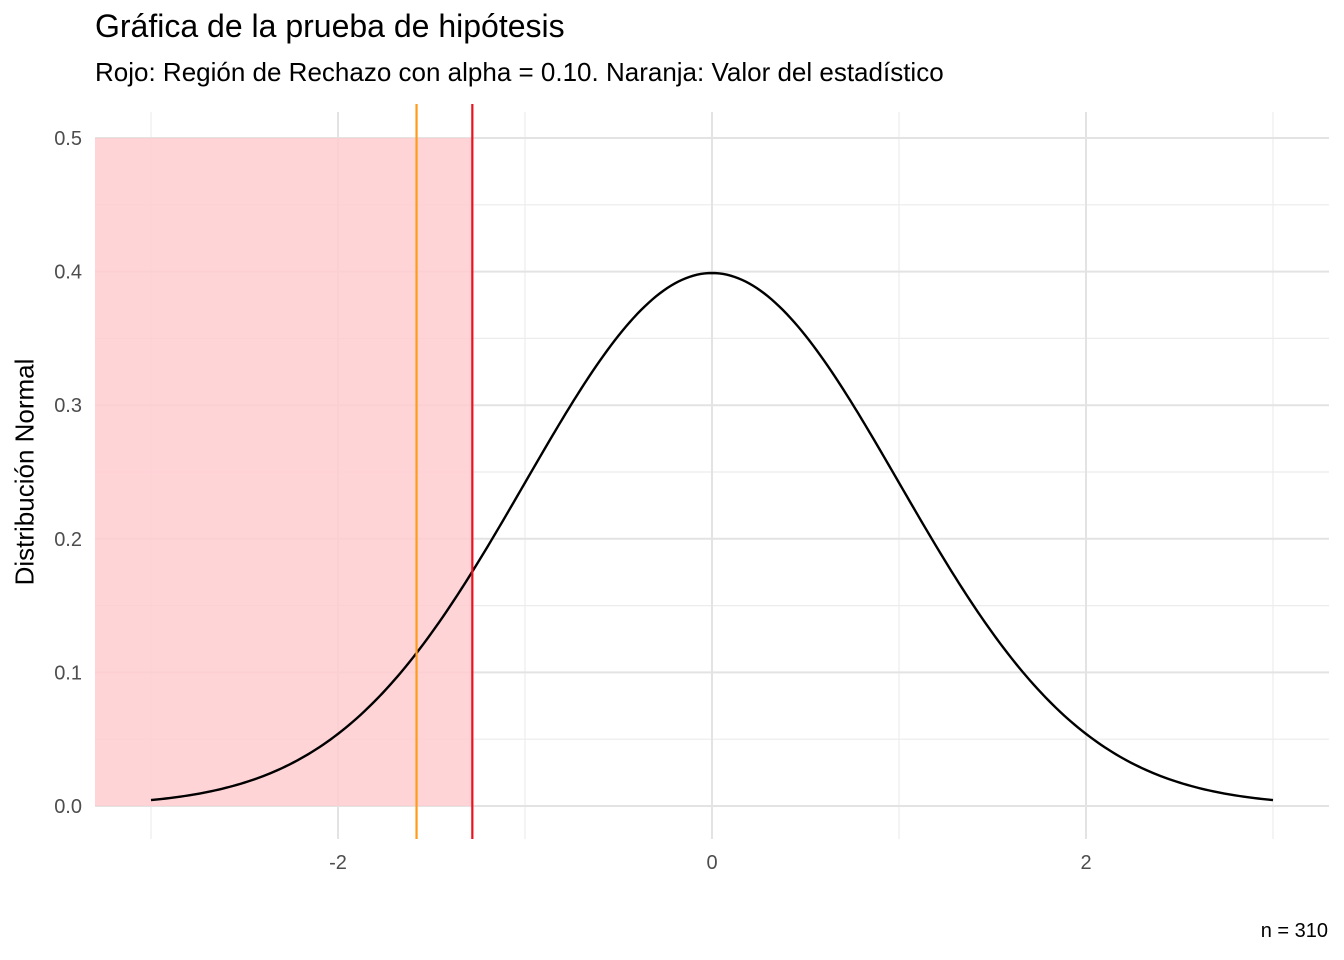 This screenshot has height=960, width=1344. Describe the element at coordinates (68, 406) in the screenshot. I see `y-tick-label: 0.3` at that location.